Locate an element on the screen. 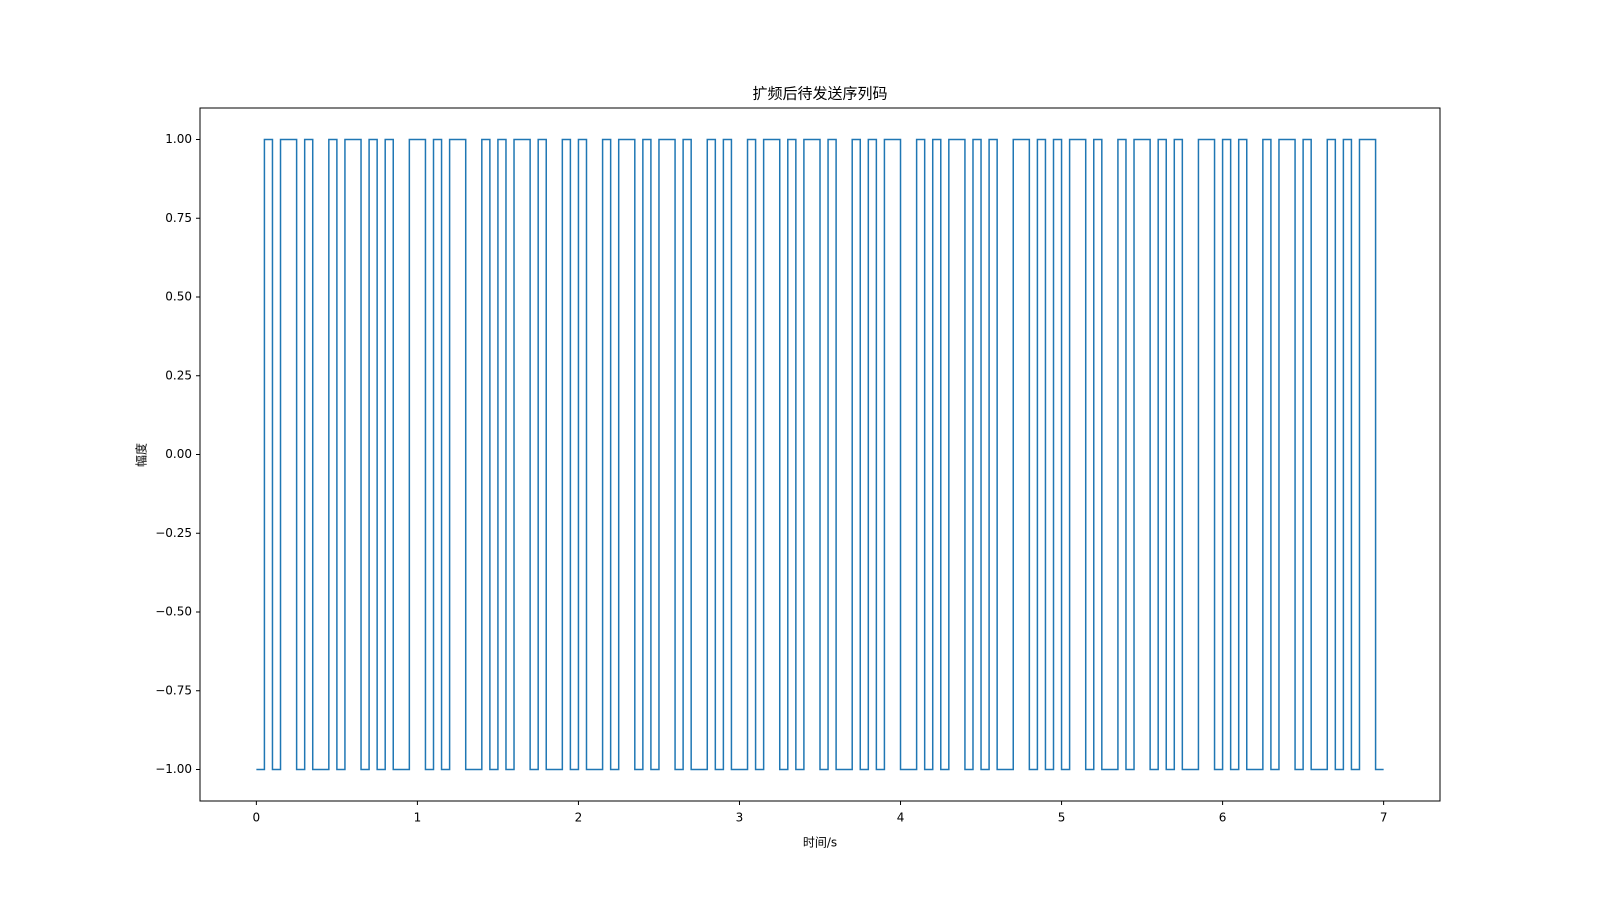 The image size is (1600, 900). x-tick-label: 3 is located at coordinates (740, 818).